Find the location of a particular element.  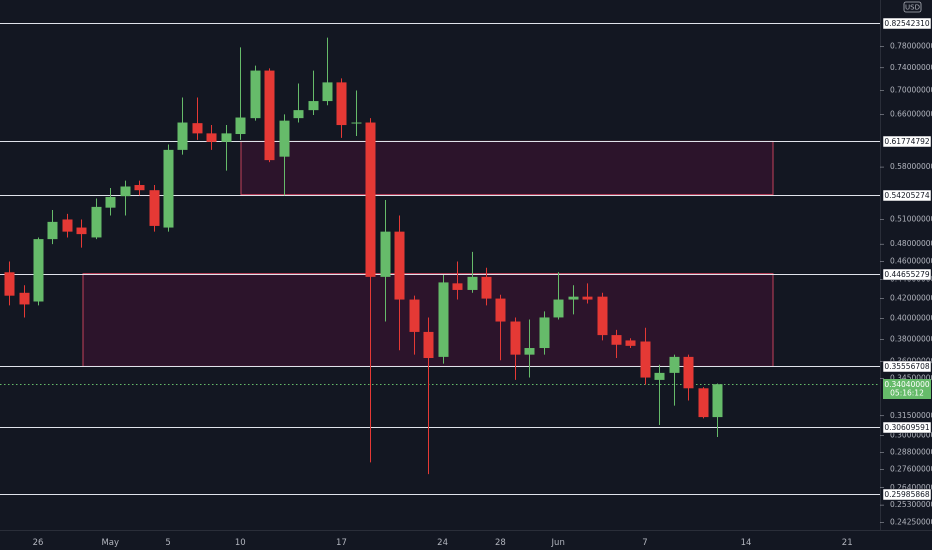

currency-box is located at coordinates (912, 7).